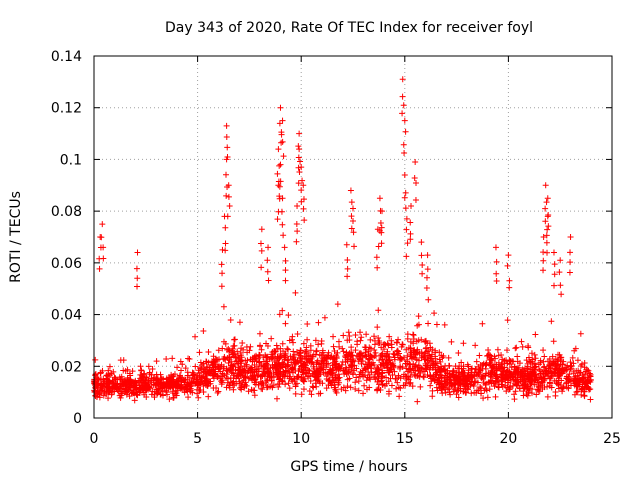  I want to click on y-tick-label: 0.04, so click(66, 316).